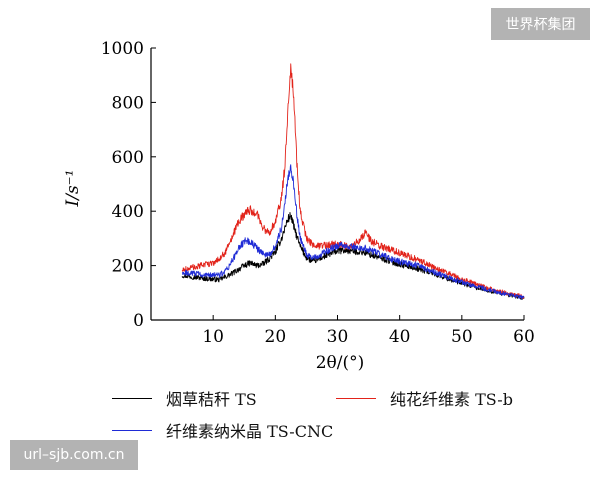  Describe the element at coordinates (128, 158) in the screenshot. I see `y-tick-label: 600` at that location.